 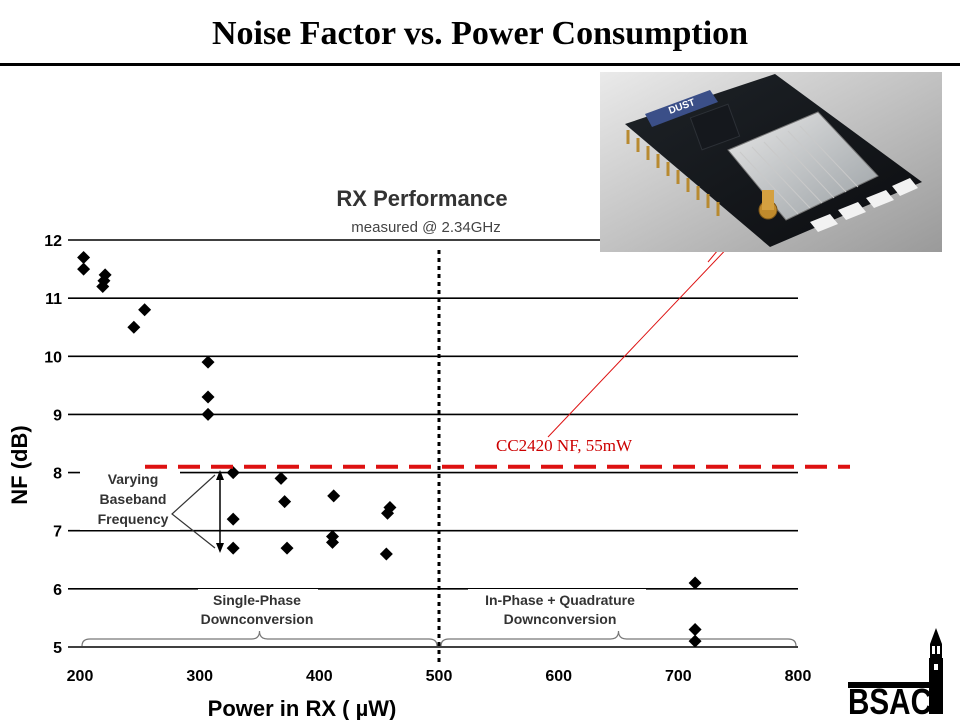 I want to click on dust-logo-patch, so click(x=681, y=108).